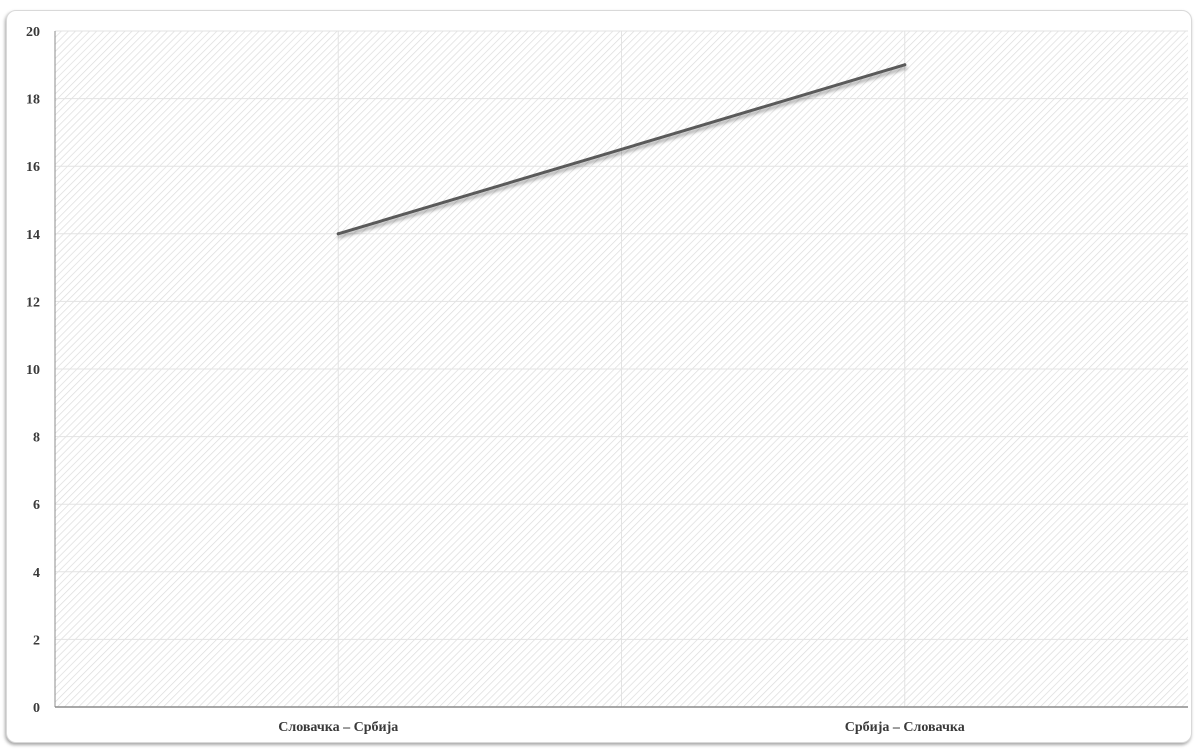  Describe the element at coordinates (33, 235) in the screenshot. I see `y-tick-label: 14` at that location.